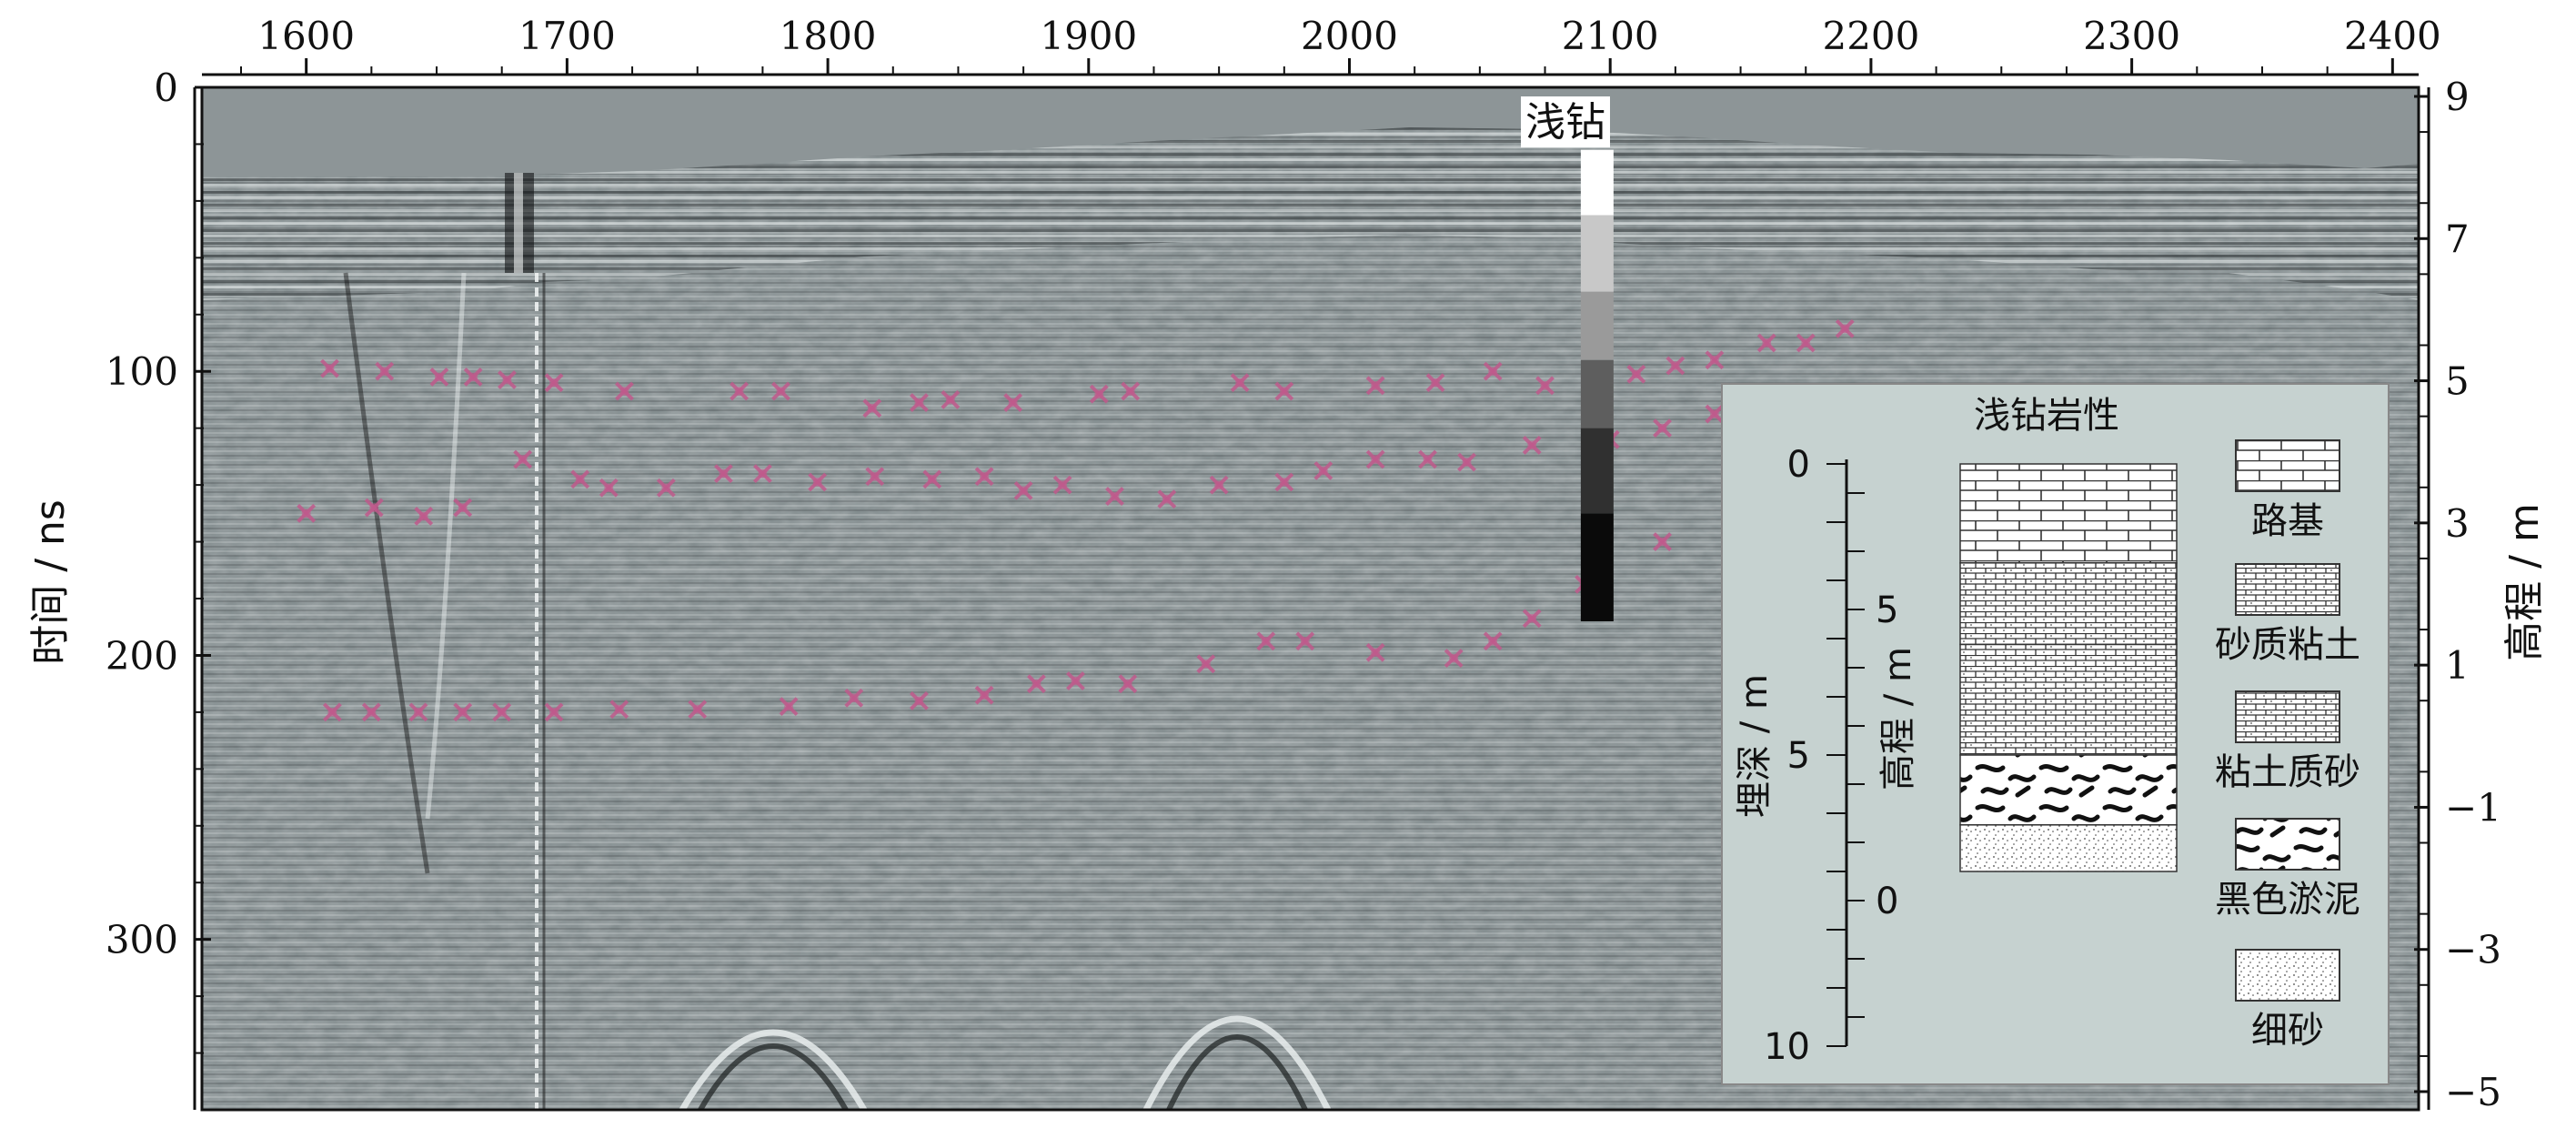 This screenshot has width=2576, height=1128. I want to click on y-left-axis-ticks: 0 100 200 300, so click(158, 559).